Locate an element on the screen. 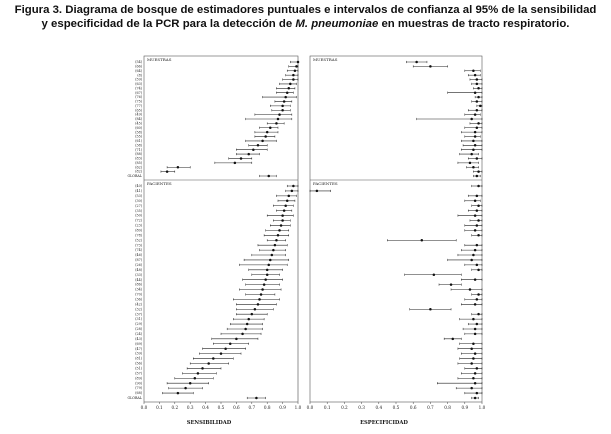 The height and width of the screenshot is (434, 611). study-label: (50) is located at coordinates (138, 216).